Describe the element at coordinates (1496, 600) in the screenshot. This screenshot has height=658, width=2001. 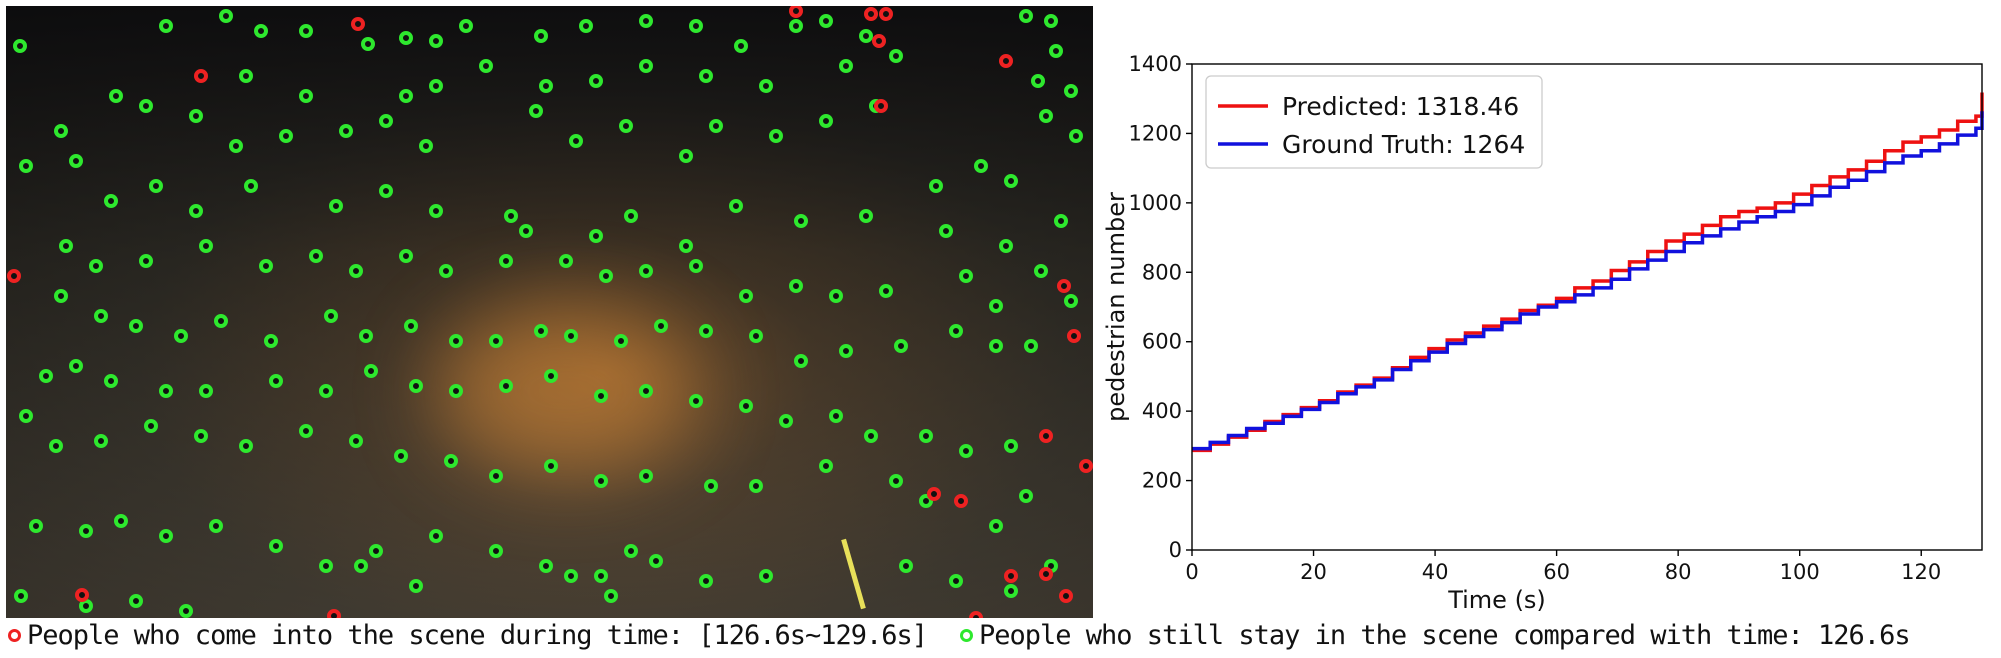
I see `x-axis-title: Time (s)` at that location.